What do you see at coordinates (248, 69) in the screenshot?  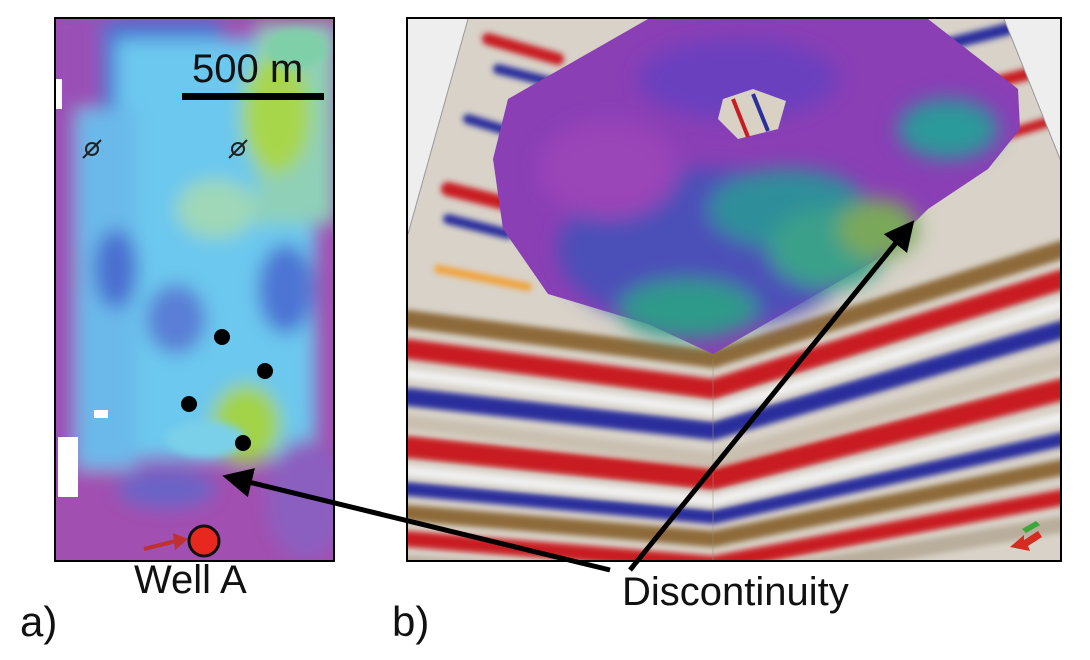 I see `scale-bar-label: 500 m` at bounding box center [248, 69].